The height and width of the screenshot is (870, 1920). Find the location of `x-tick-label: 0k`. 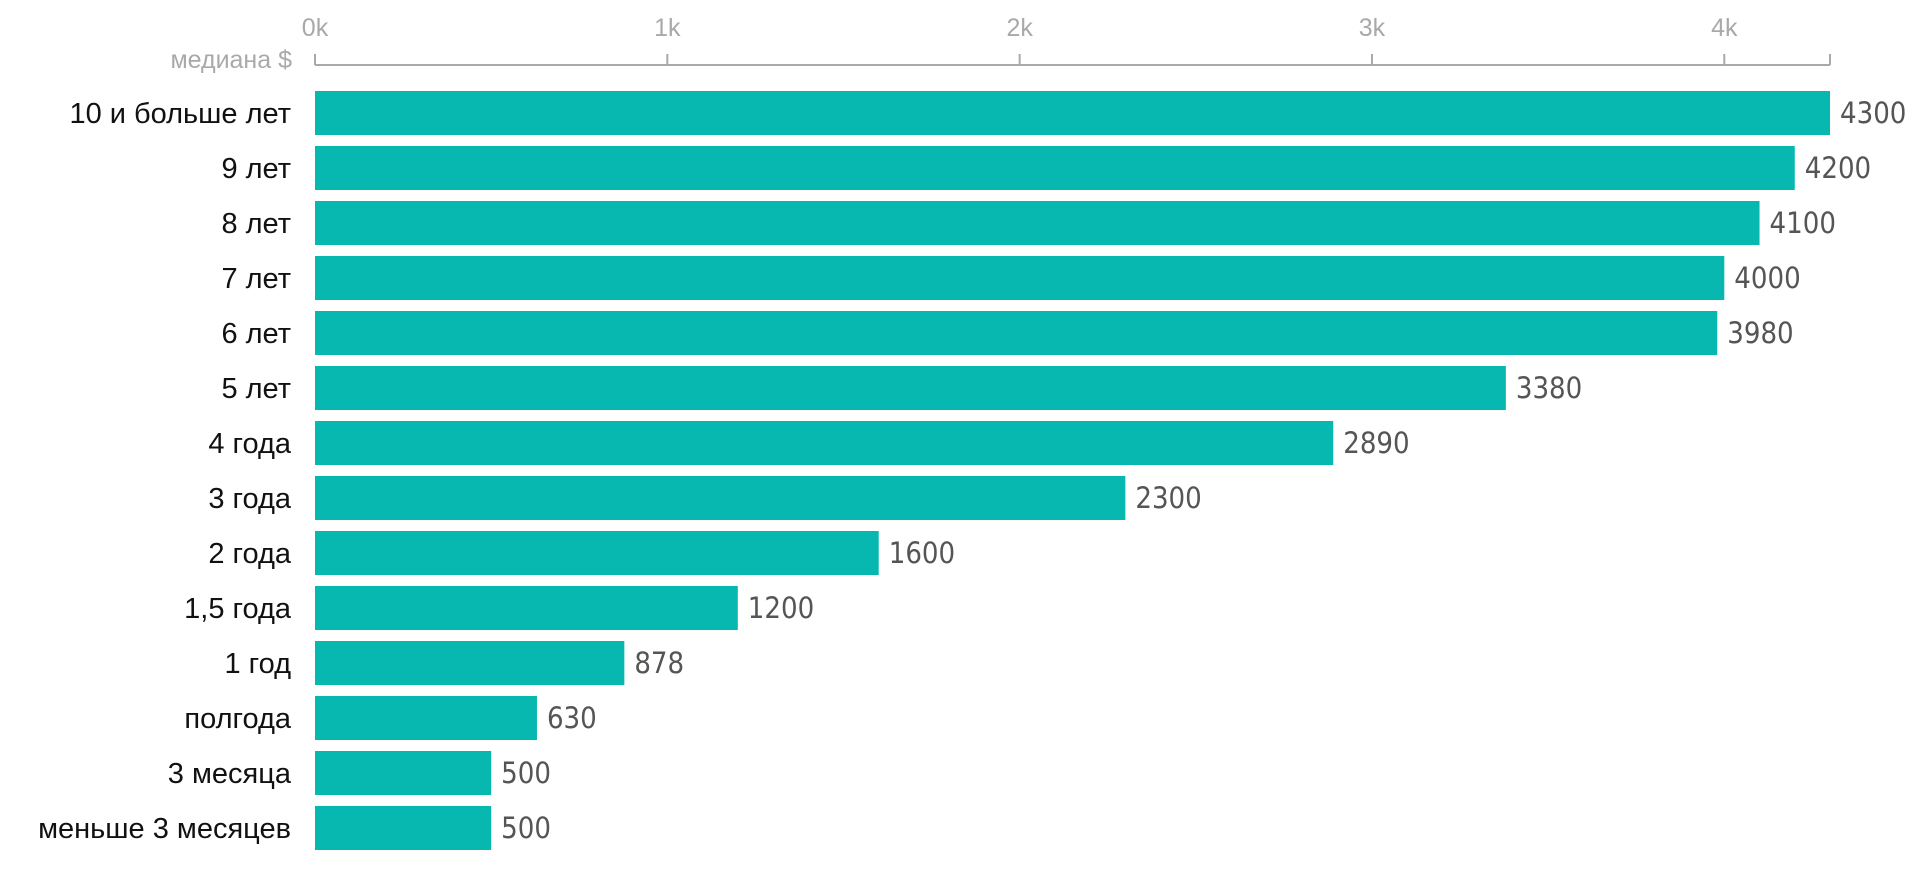

x-tick-label: 0k is located at coordinates (315, 28).